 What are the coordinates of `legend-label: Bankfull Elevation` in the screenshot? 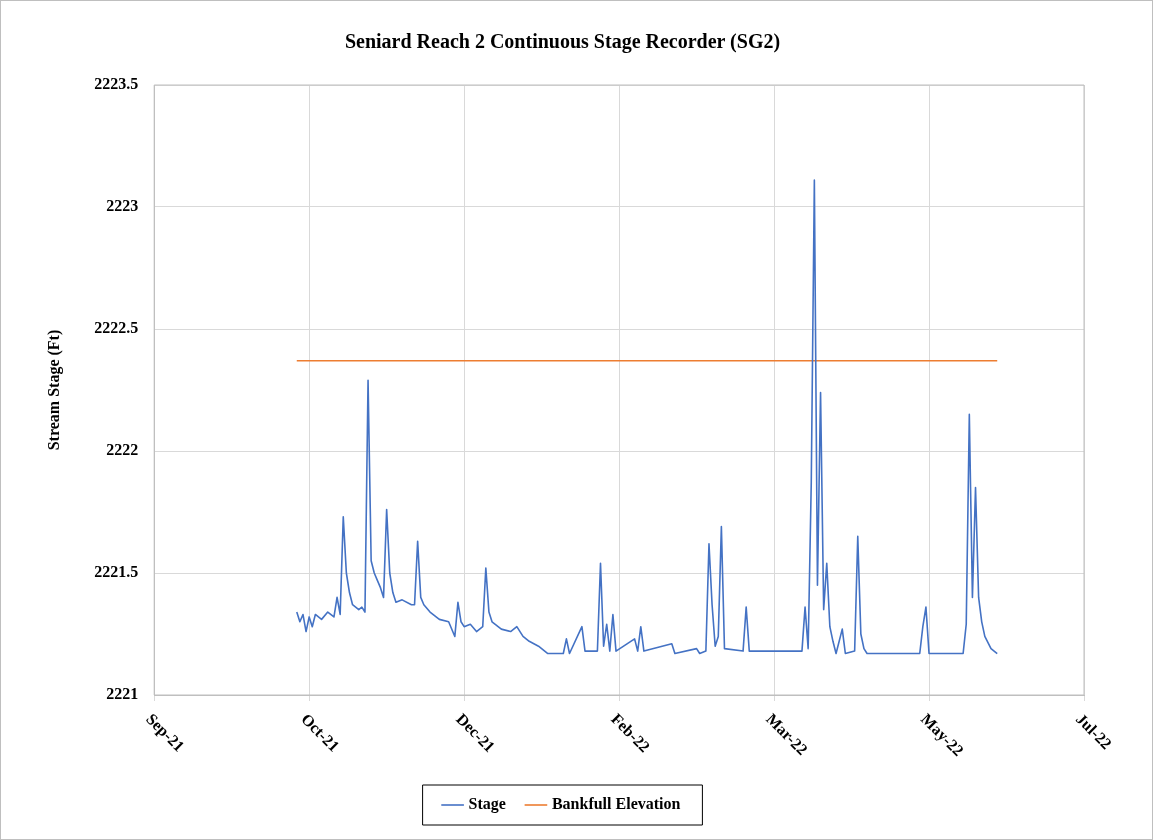 It's located at (616, 804).